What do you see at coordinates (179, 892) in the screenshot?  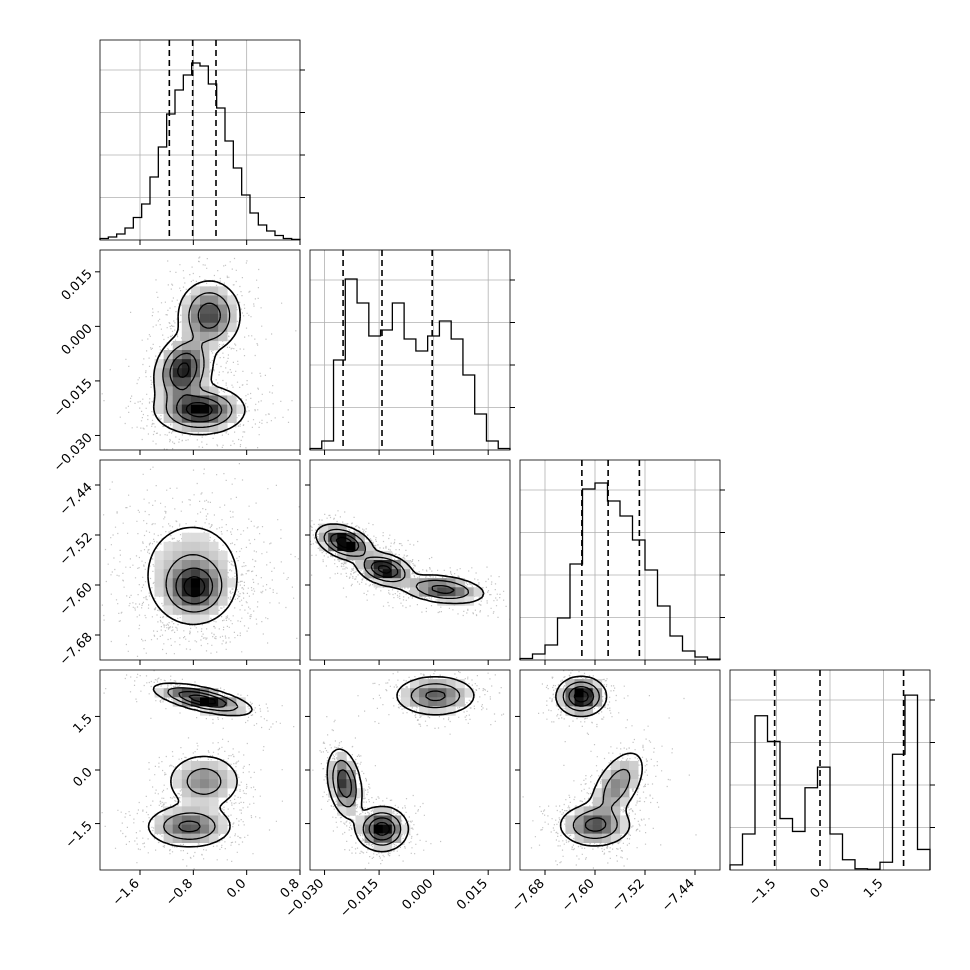 I see `x-tick-label-0-1: −0.8` at bounding box center [179, 892].